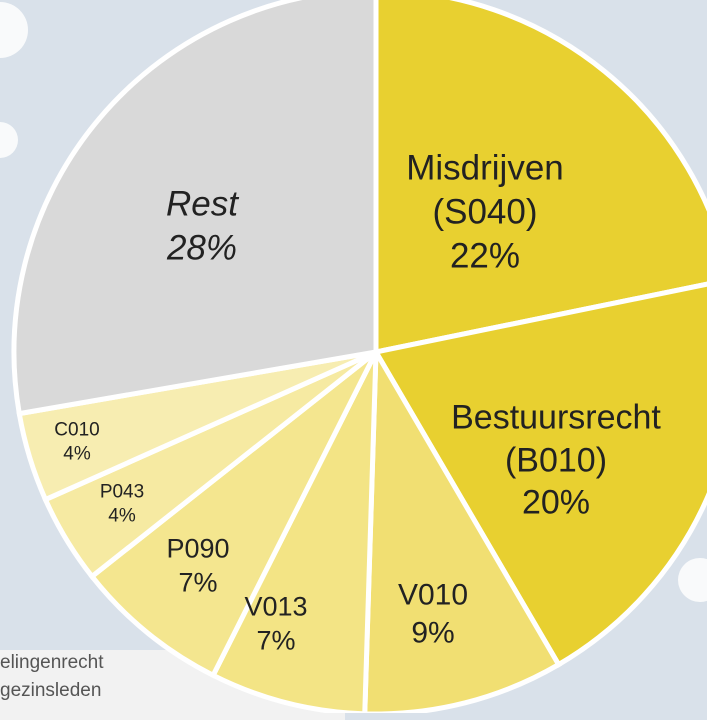  I want to click on category-label: Misdrijven (S040), so click(485, 190).